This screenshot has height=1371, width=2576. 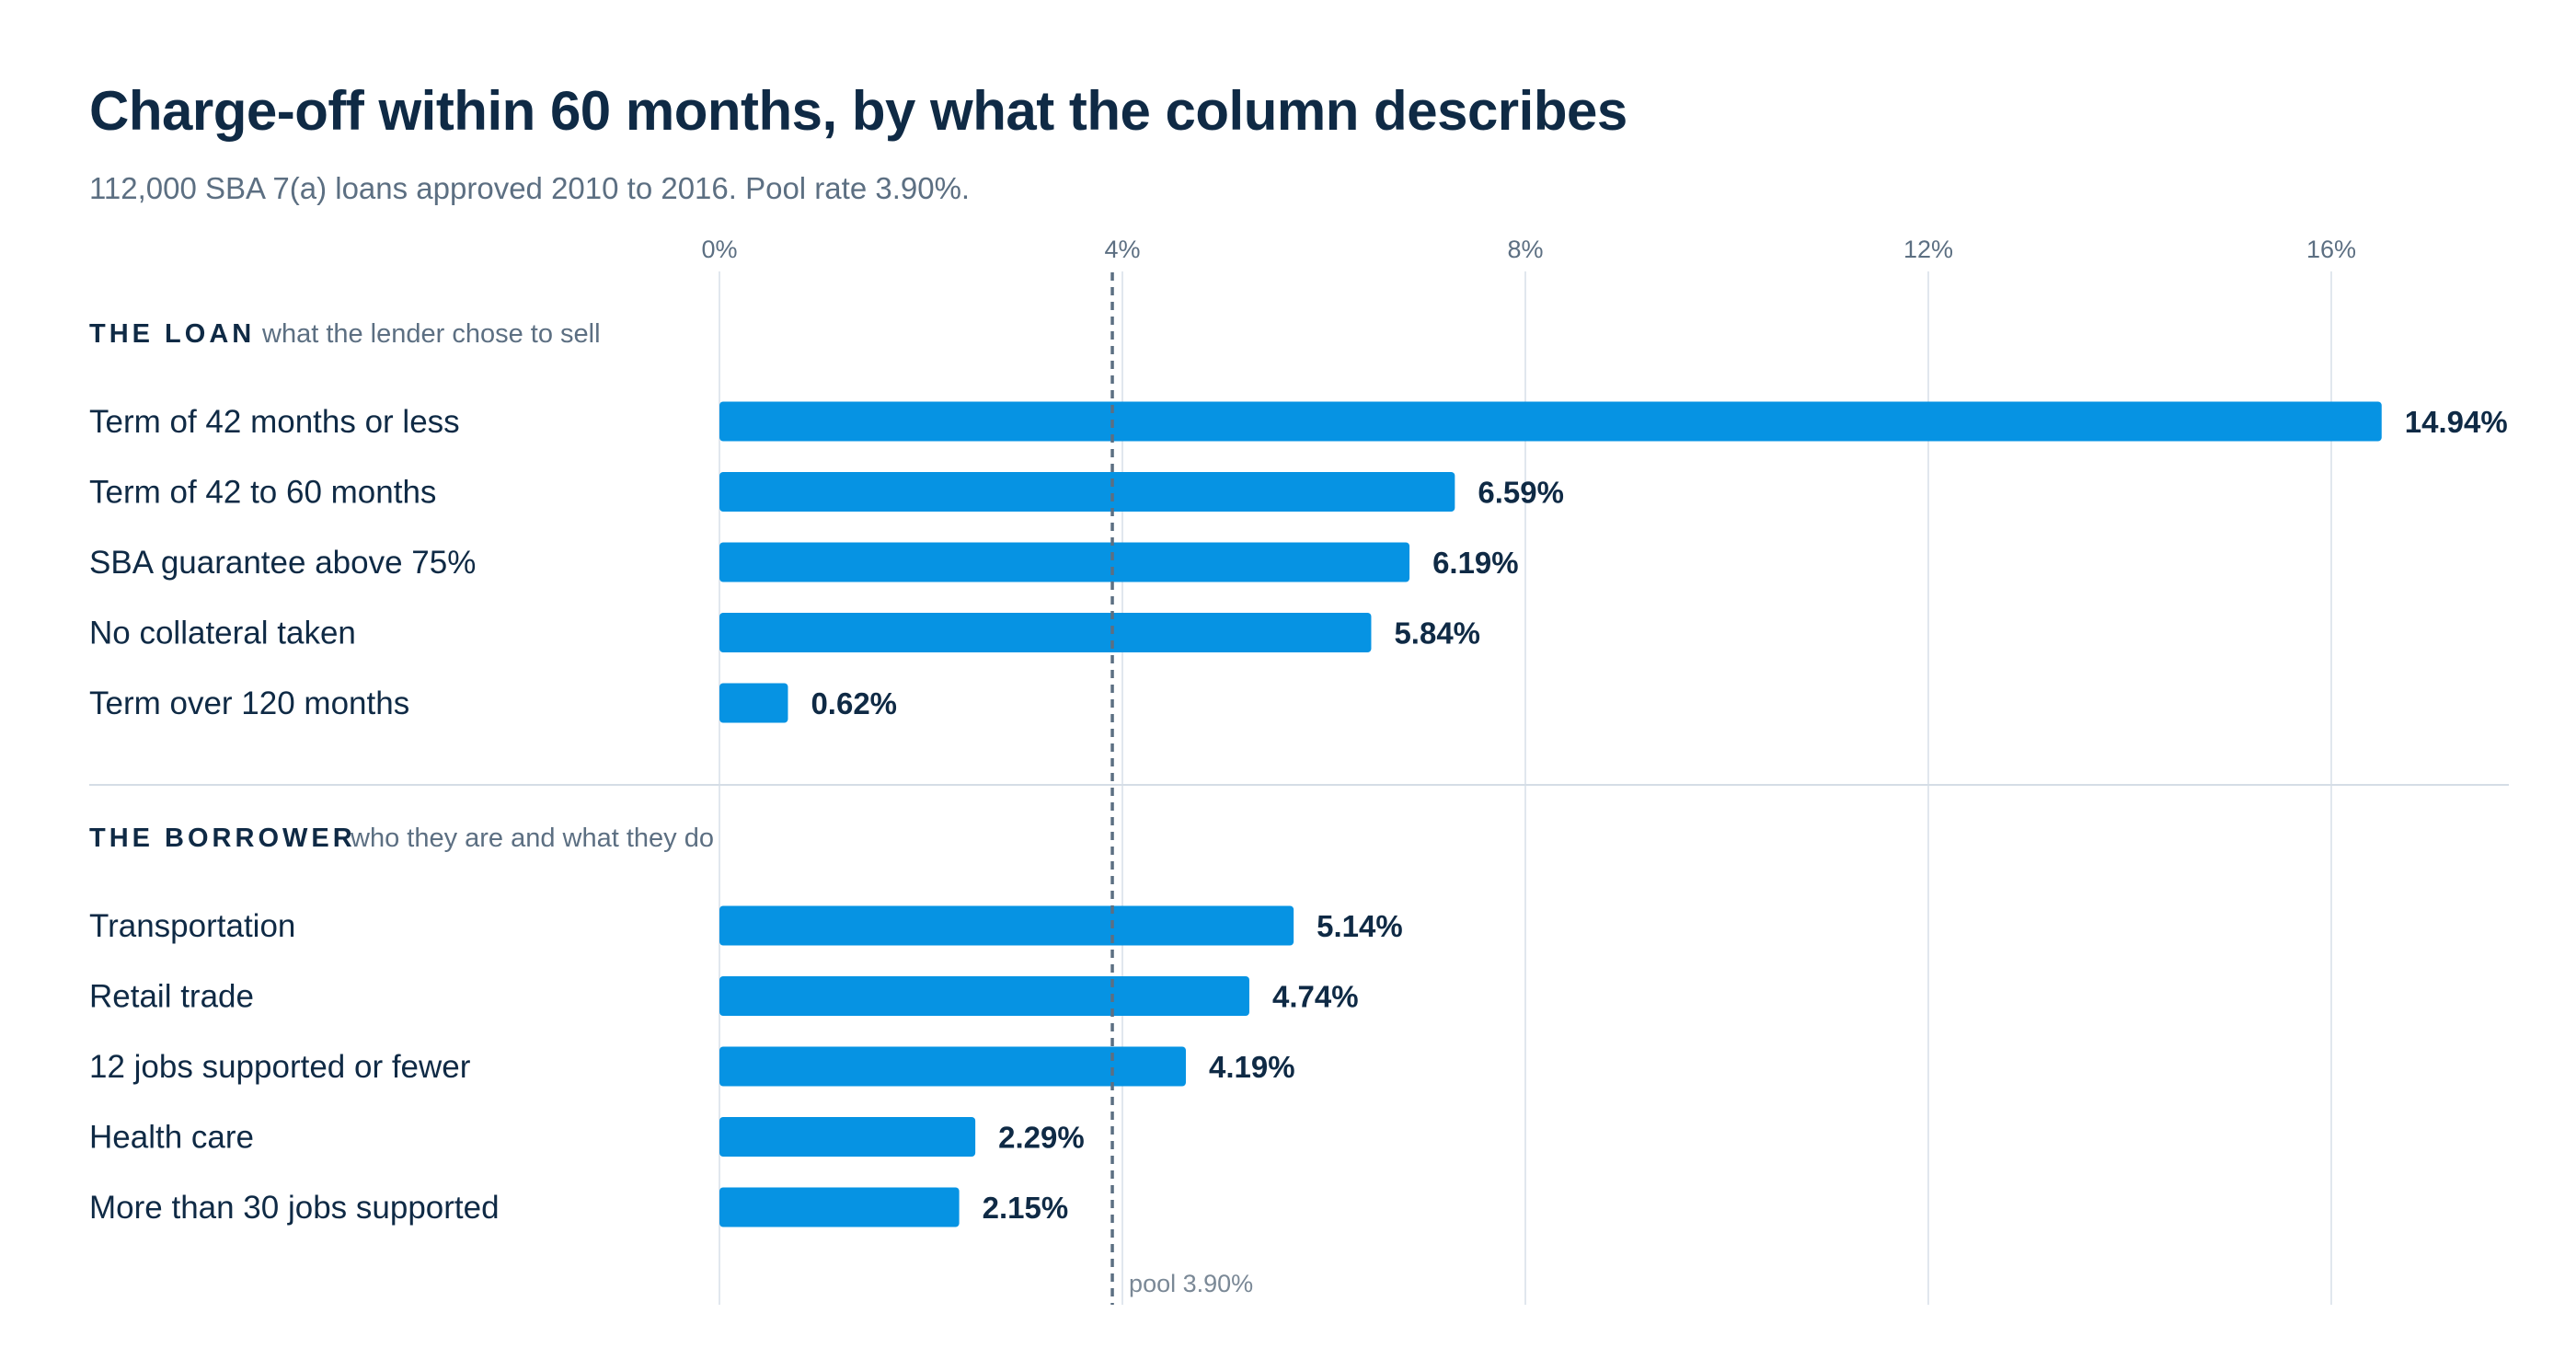 What do you see at coordinates (1525, 249) in the screenshot?
I see `x-tick-label: 8%` at bounding box center [1525, 249].